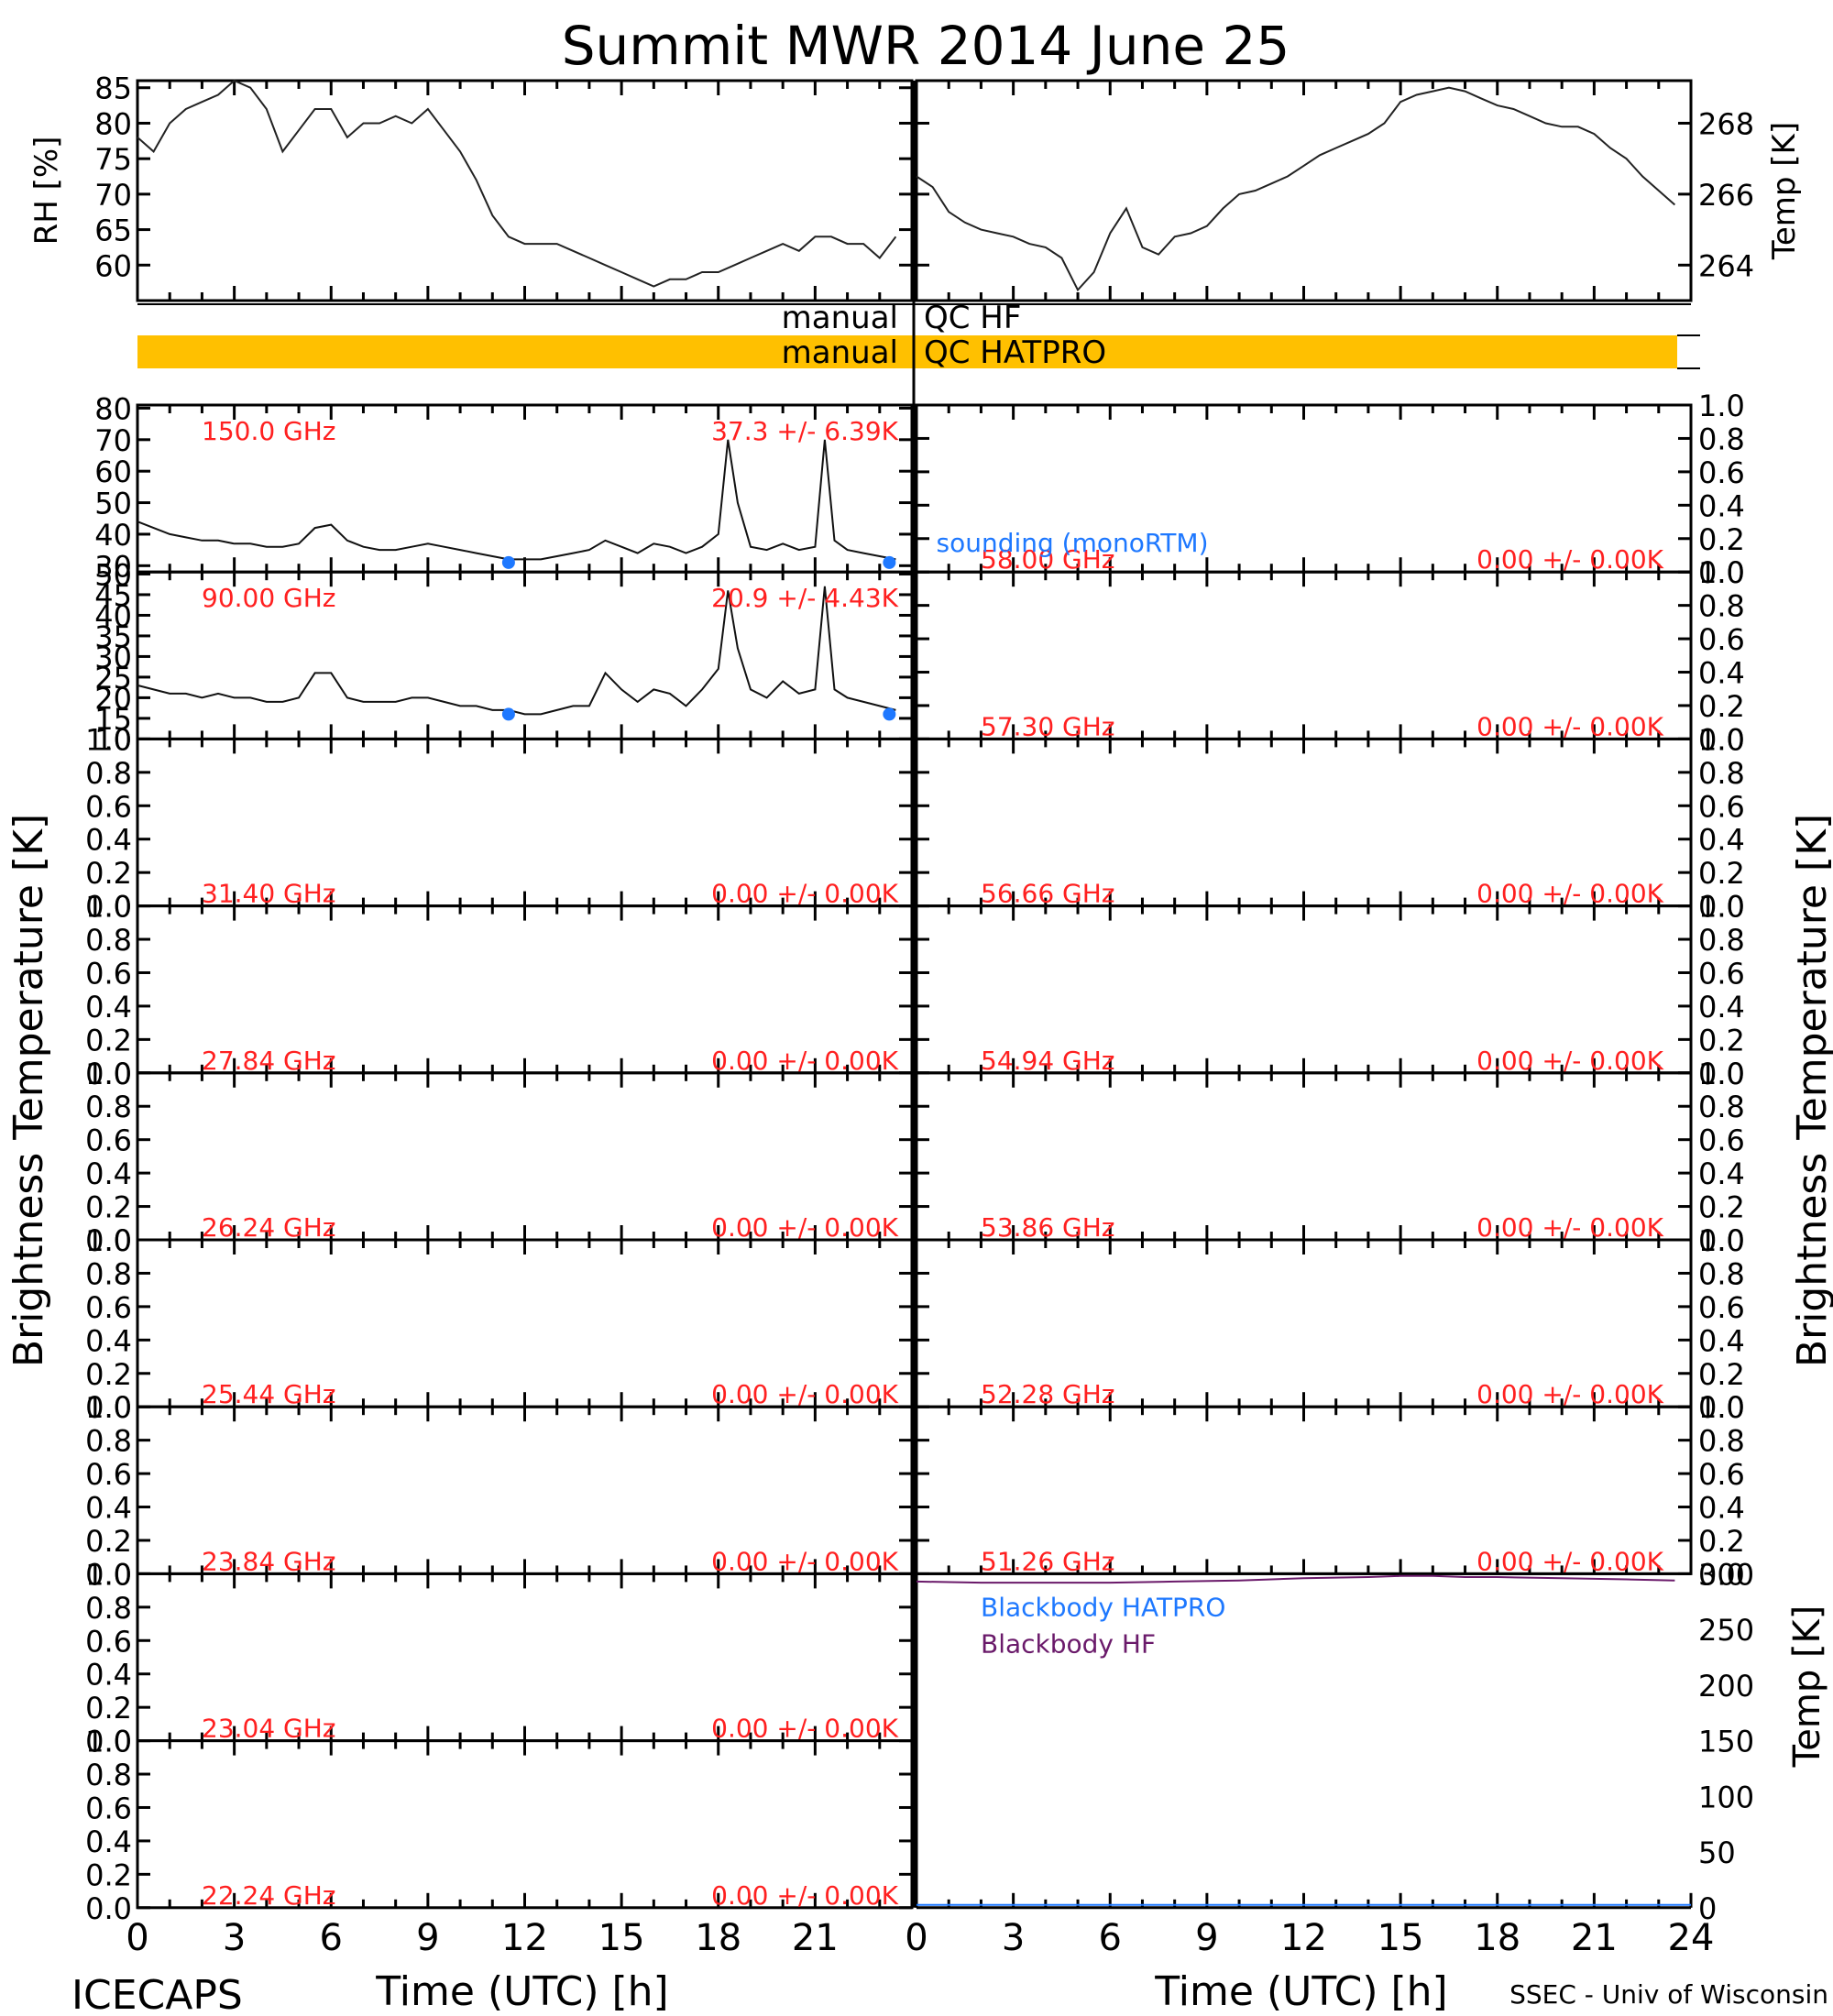 The width and height of the screenshot is (1833, 2016). Describe the element at coordinates (1721, 1307) in the screenshot. I see `tb5228-ytick-label: 0.6` at that location.